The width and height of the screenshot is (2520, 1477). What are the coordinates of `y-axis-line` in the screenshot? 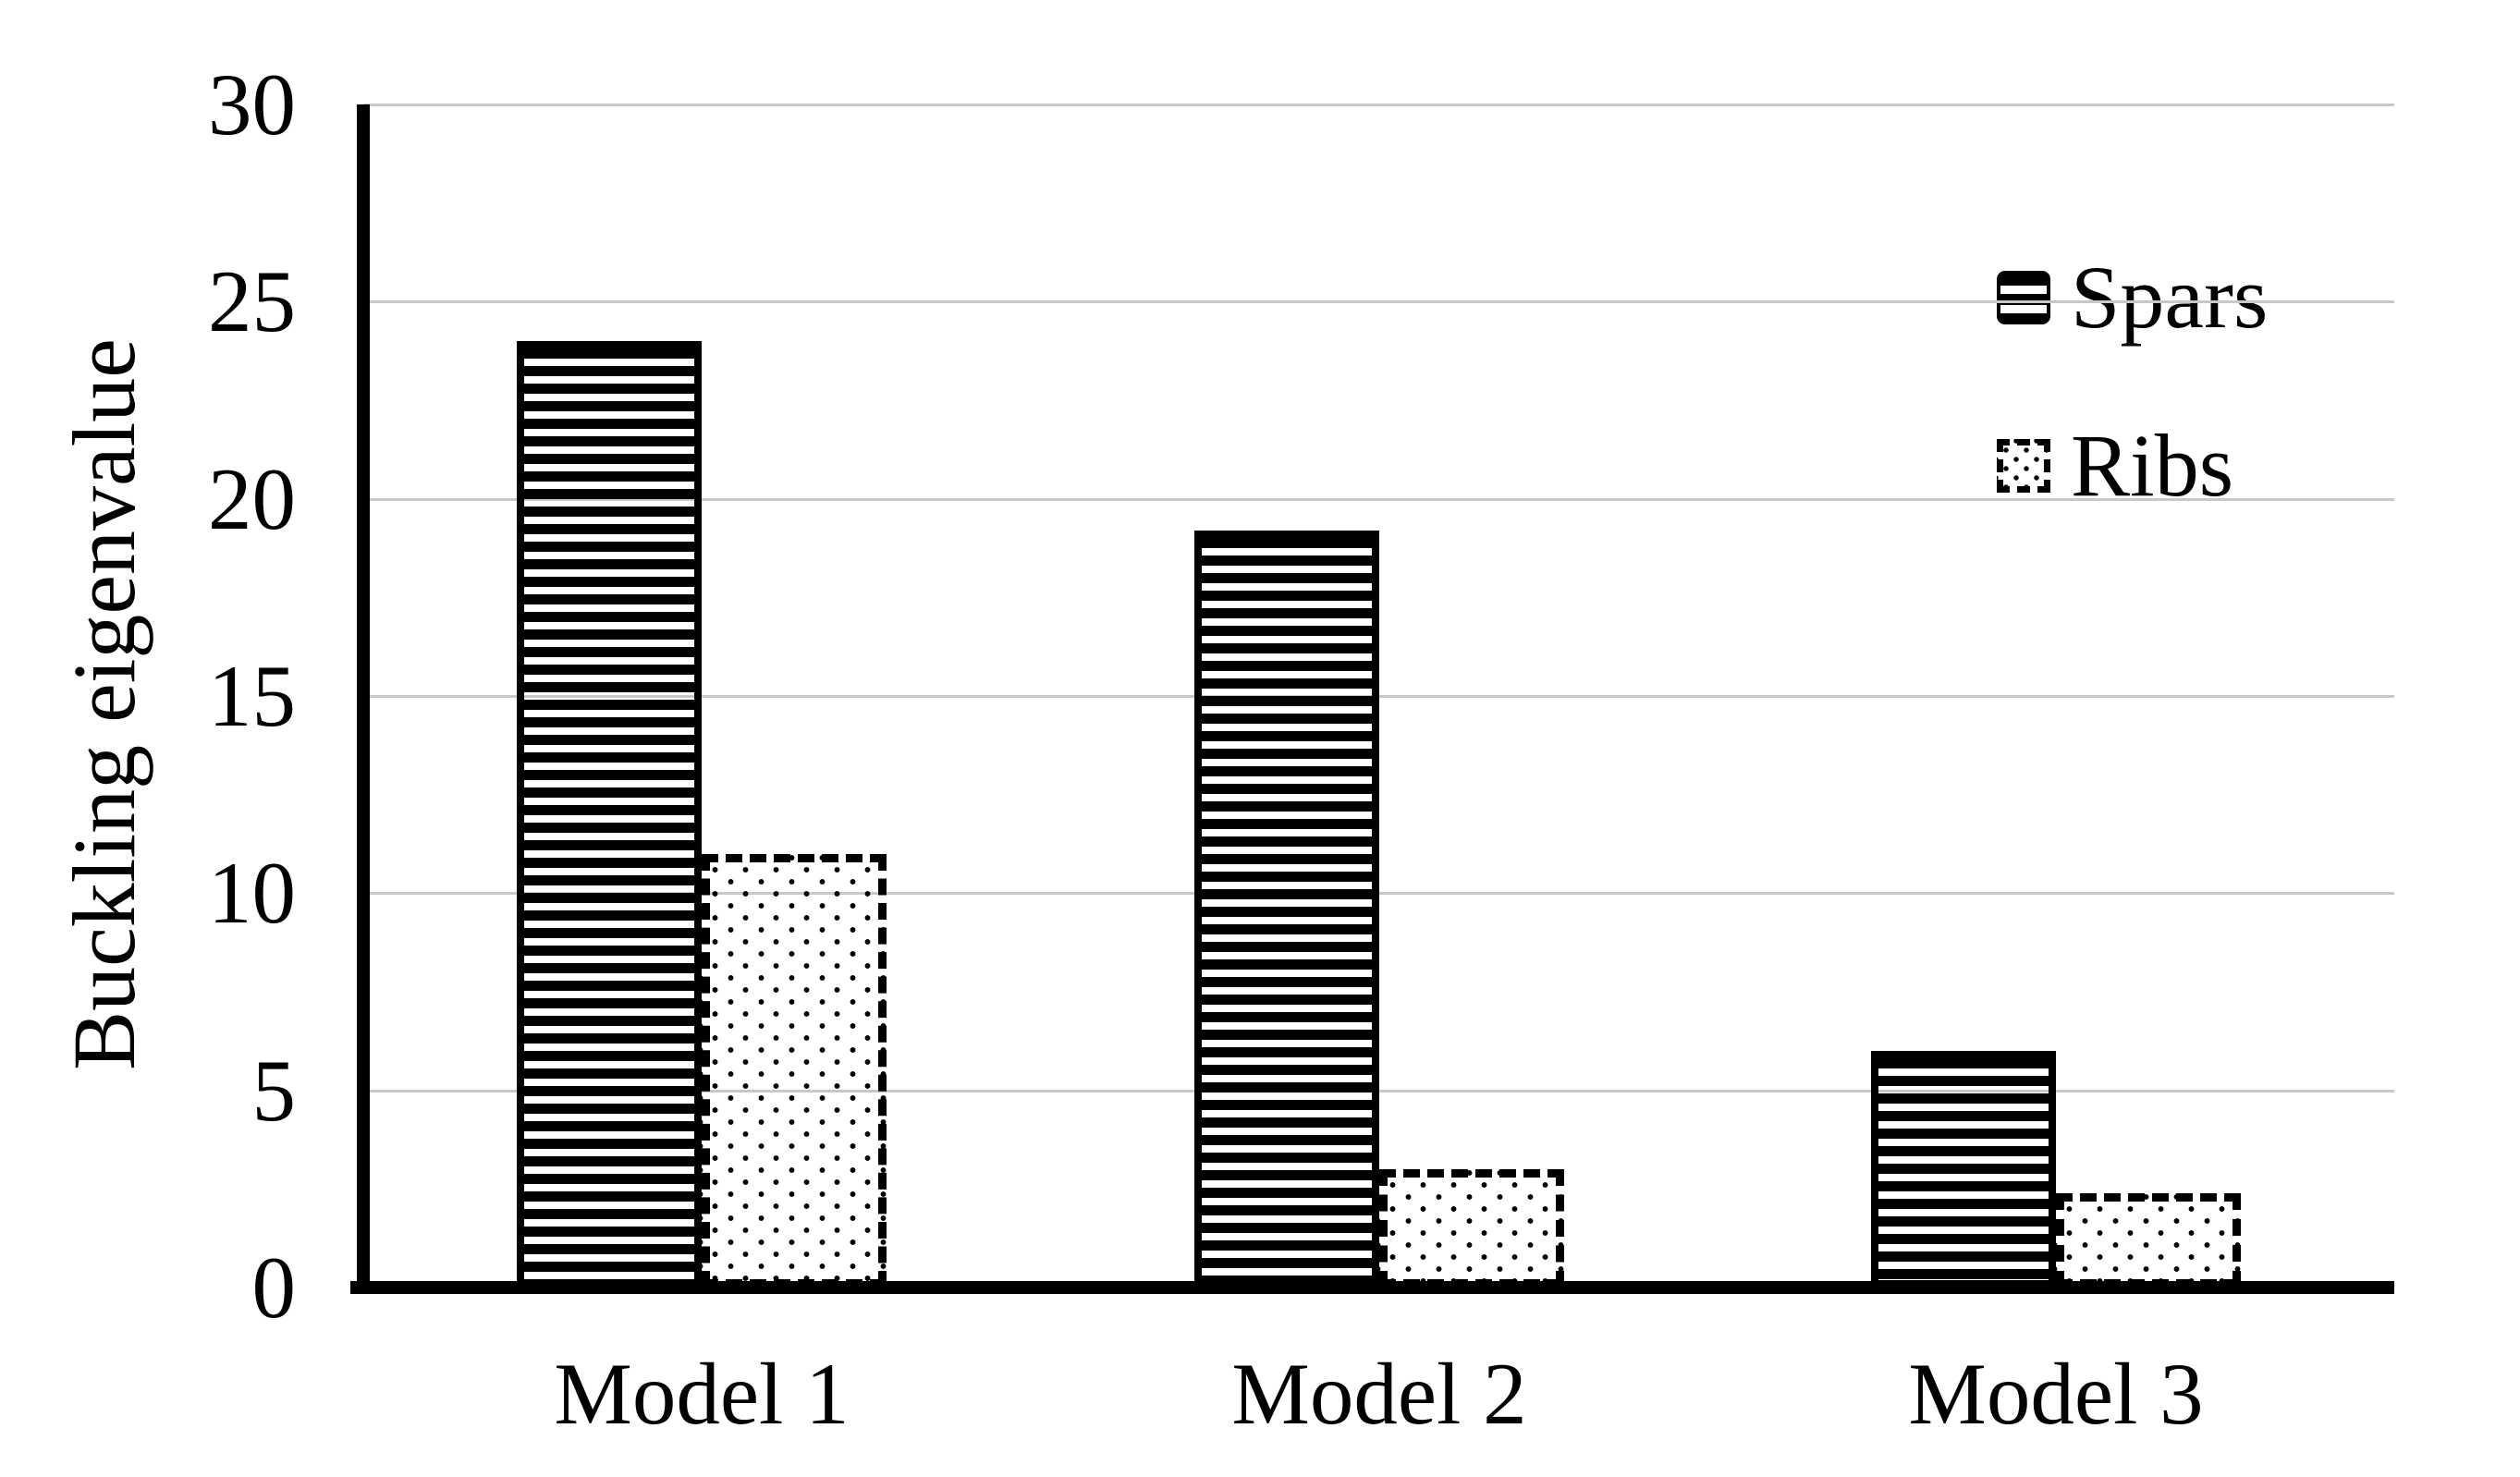 It's located at (363, 699).